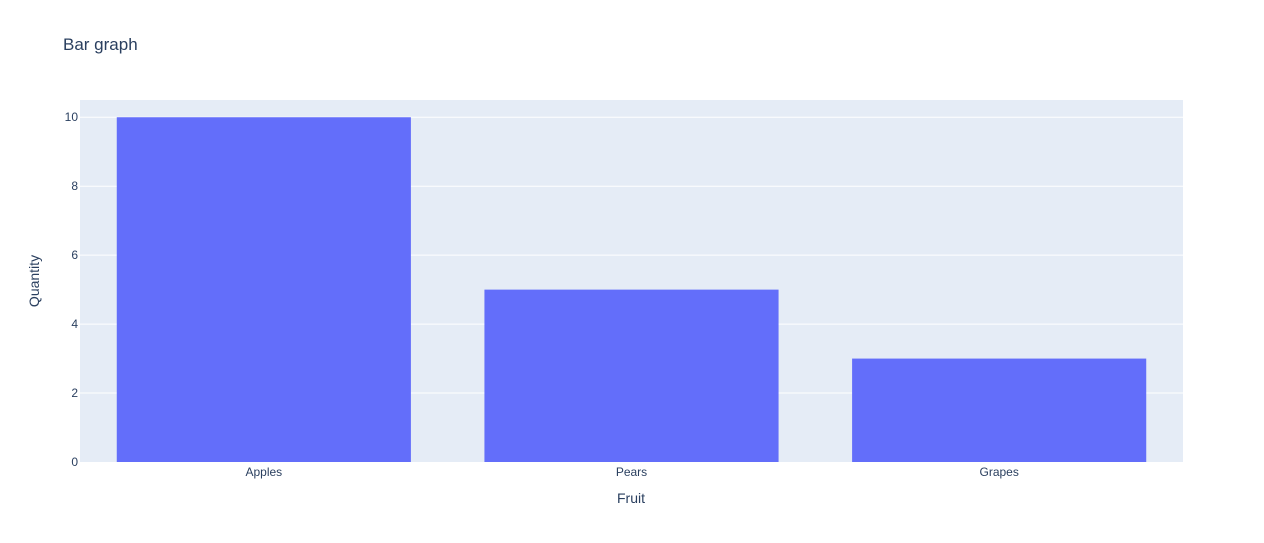 The image size is (1264, 543). What do you see at coordinates (100, 44) in the screenshot?
I see `chart-title: Bar graph` at bounding box center [100, 44].